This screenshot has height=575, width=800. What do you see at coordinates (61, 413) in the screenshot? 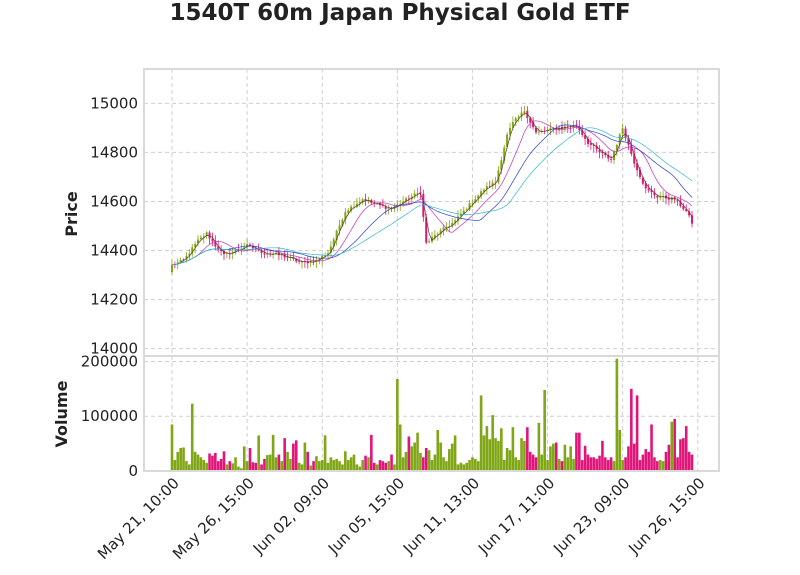
I see `volume-axis-label: Volume` at bounding box center [61, 413].